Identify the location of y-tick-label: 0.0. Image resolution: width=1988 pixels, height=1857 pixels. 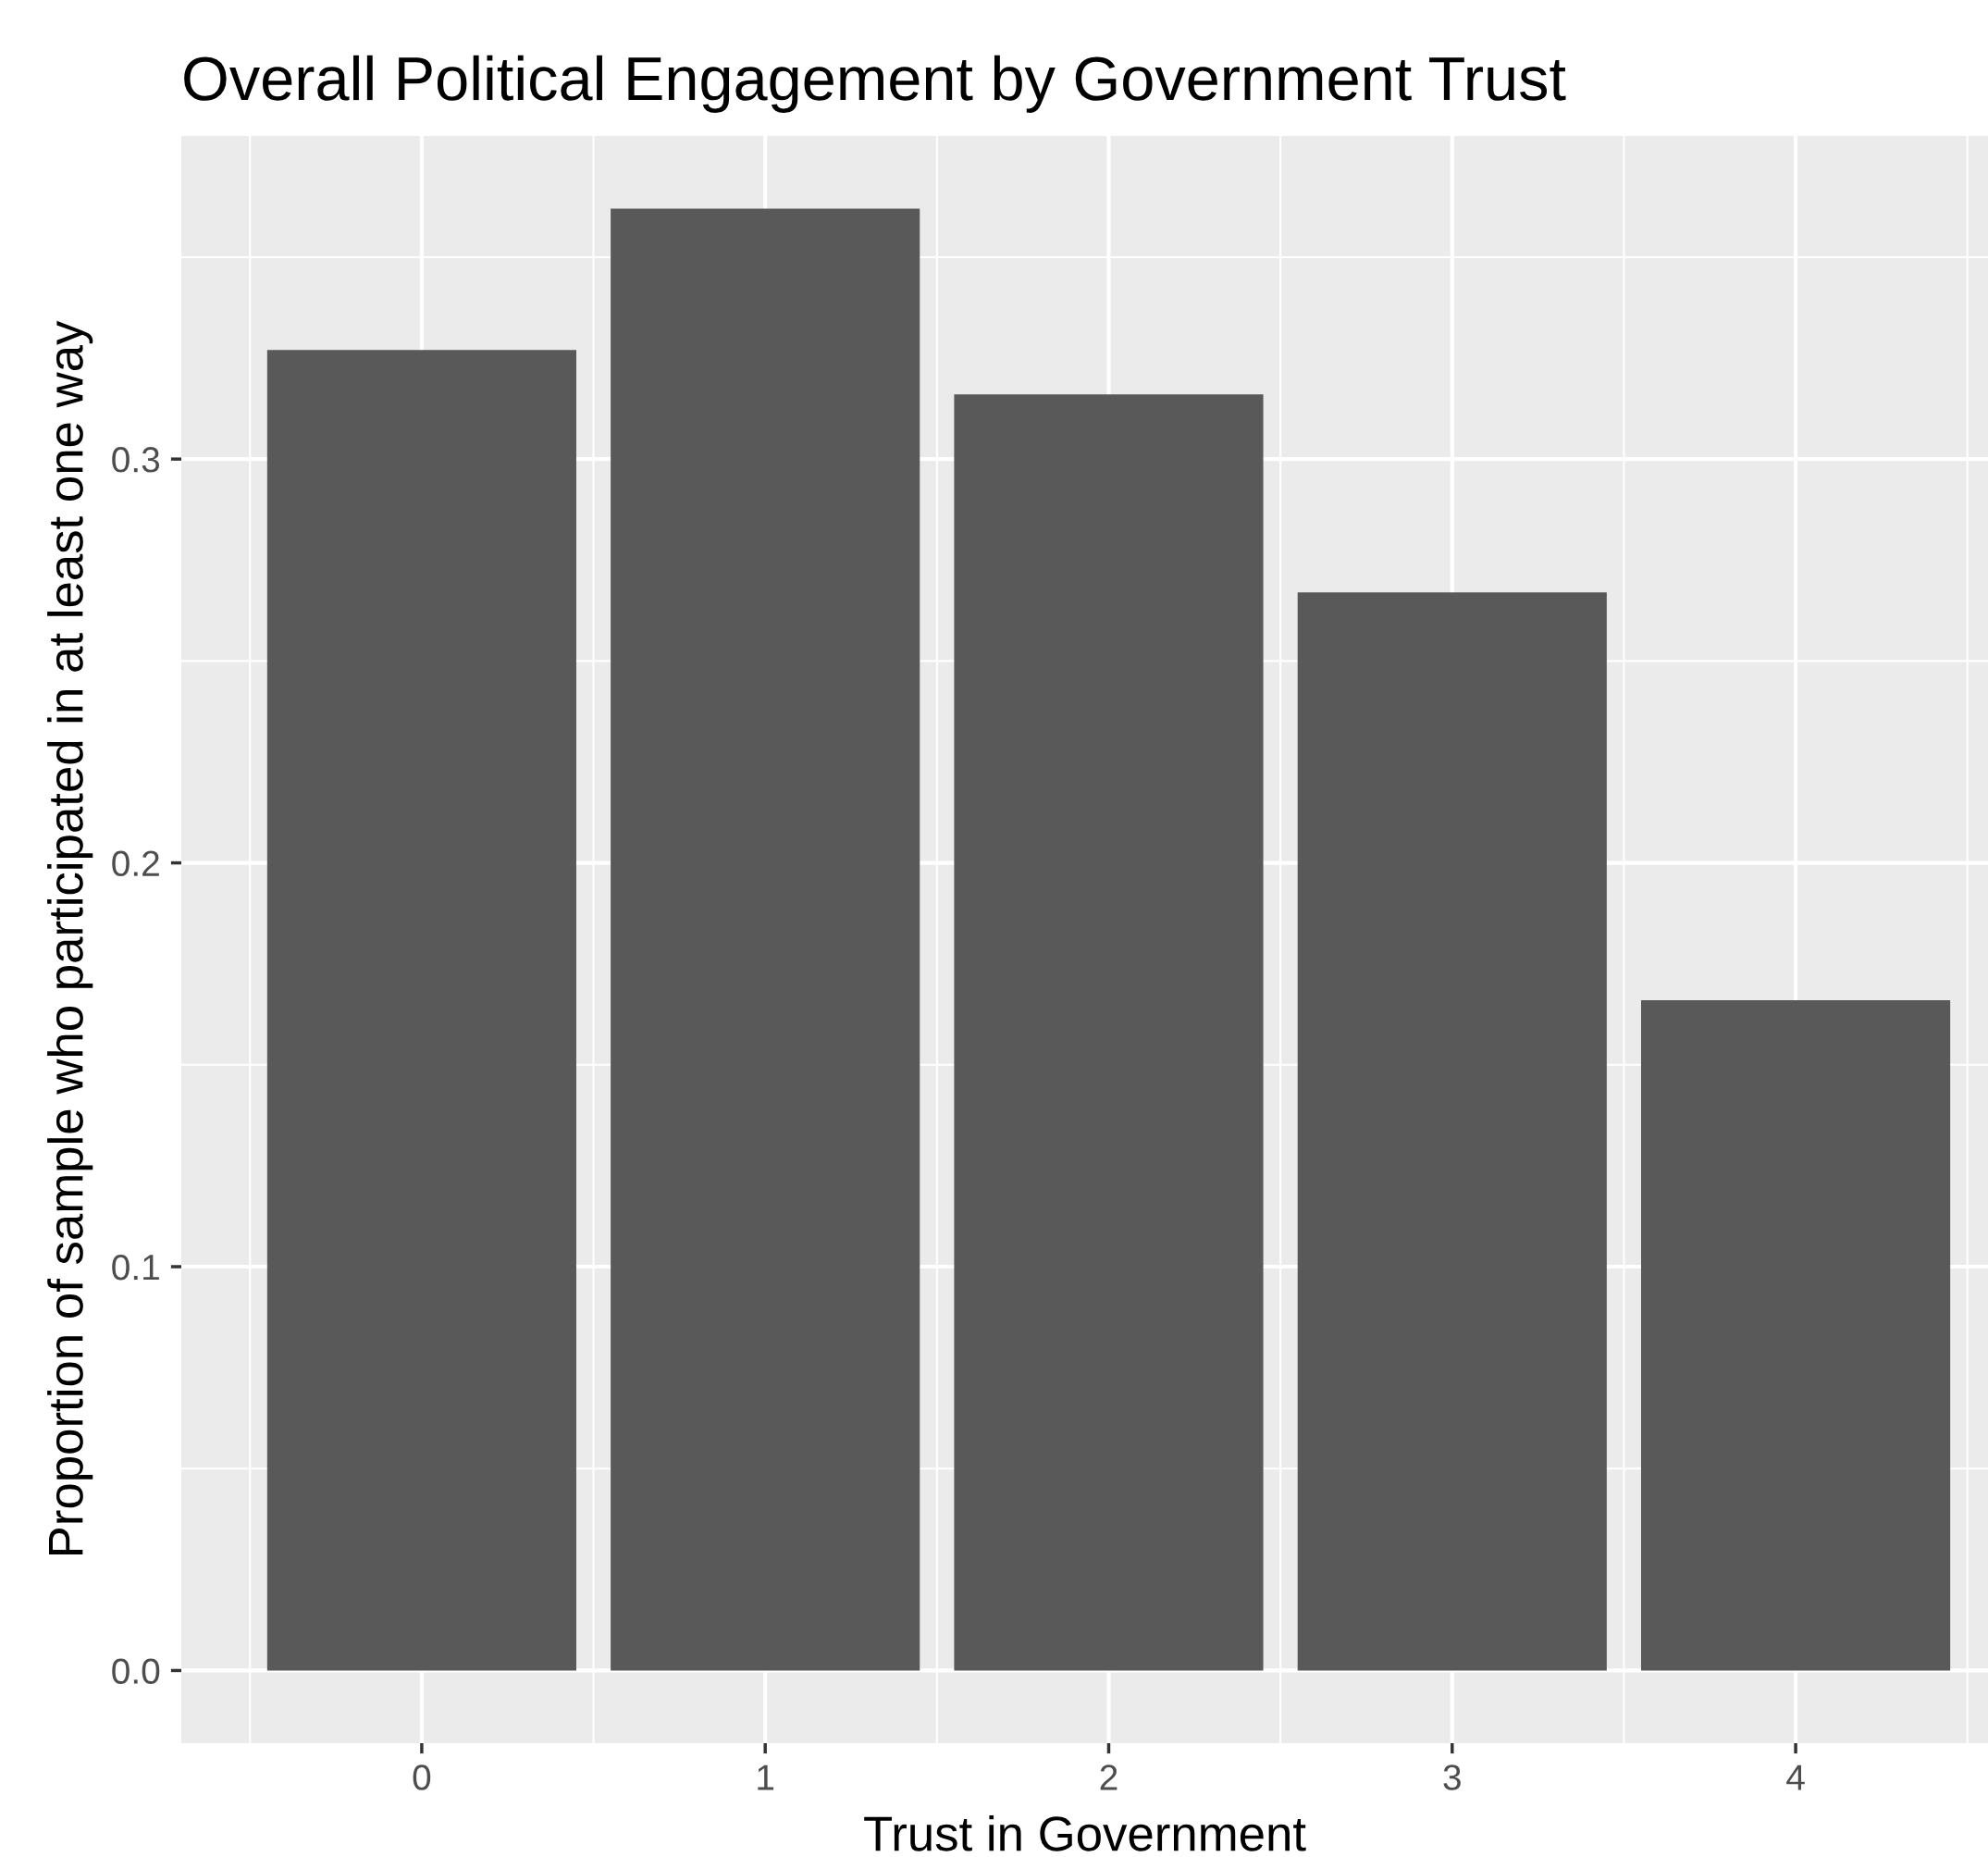
(136, 1671).